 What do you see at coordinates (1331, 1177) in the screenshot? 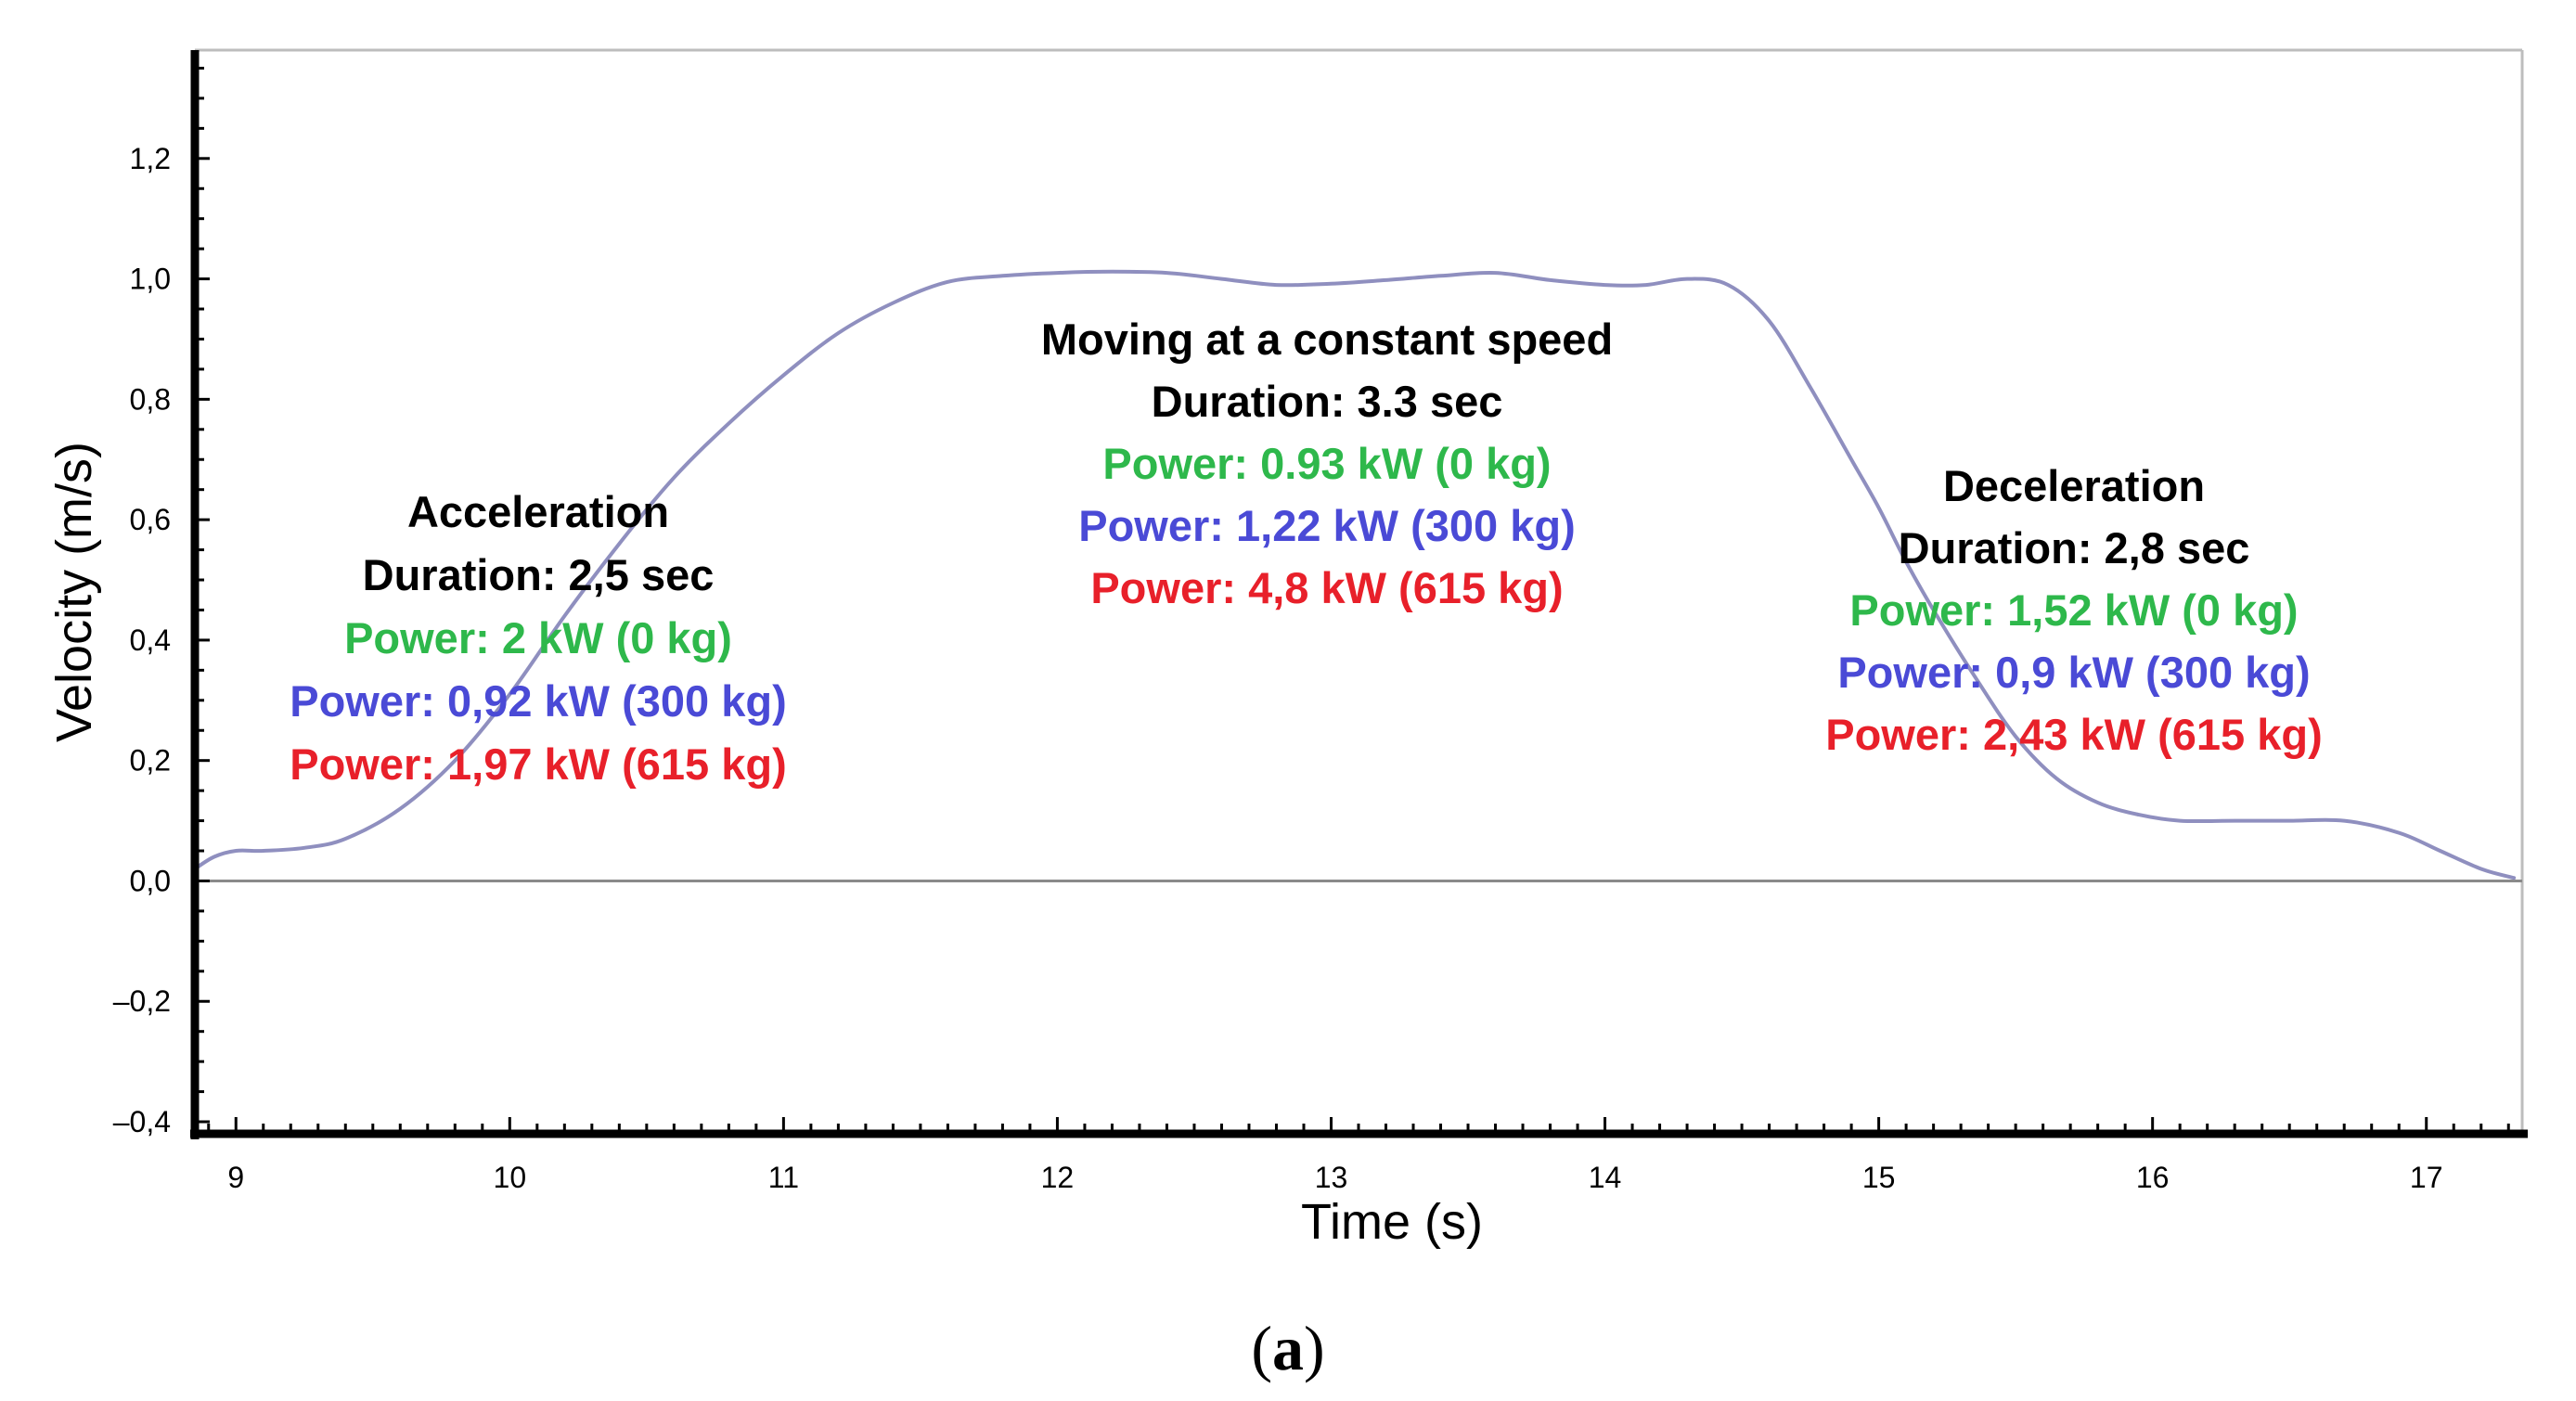
I see `x-tick-label: 13` at bounding box center [1331, 1177].